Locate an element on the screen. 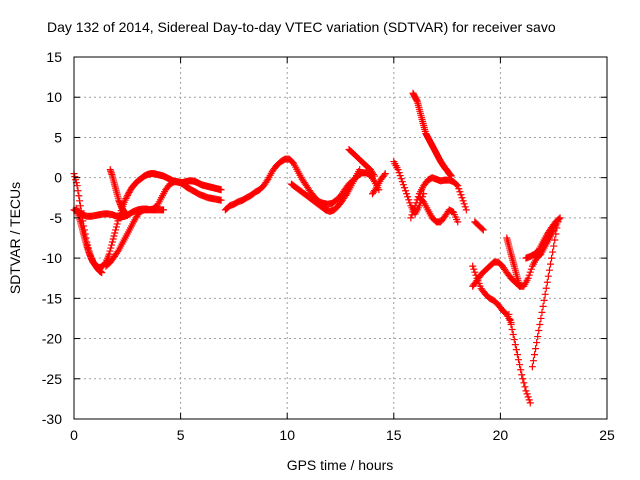 The image size is (640, 480). series-arc19 is located at coordinates (545, 294).